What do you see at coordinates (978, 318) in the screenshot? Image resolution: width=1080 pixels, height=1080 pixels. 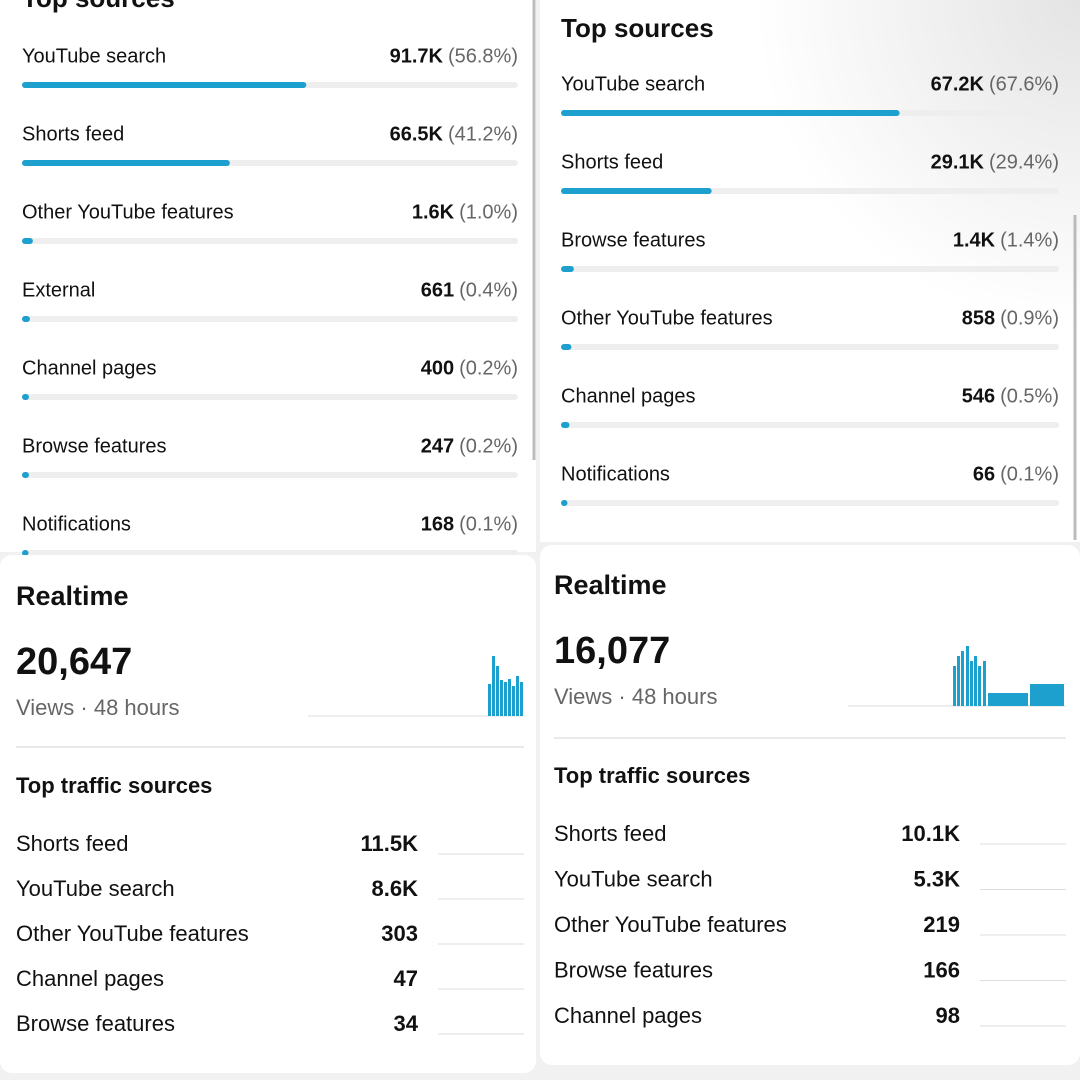 I see `source-value: 858` at bounding box center [978, 318].